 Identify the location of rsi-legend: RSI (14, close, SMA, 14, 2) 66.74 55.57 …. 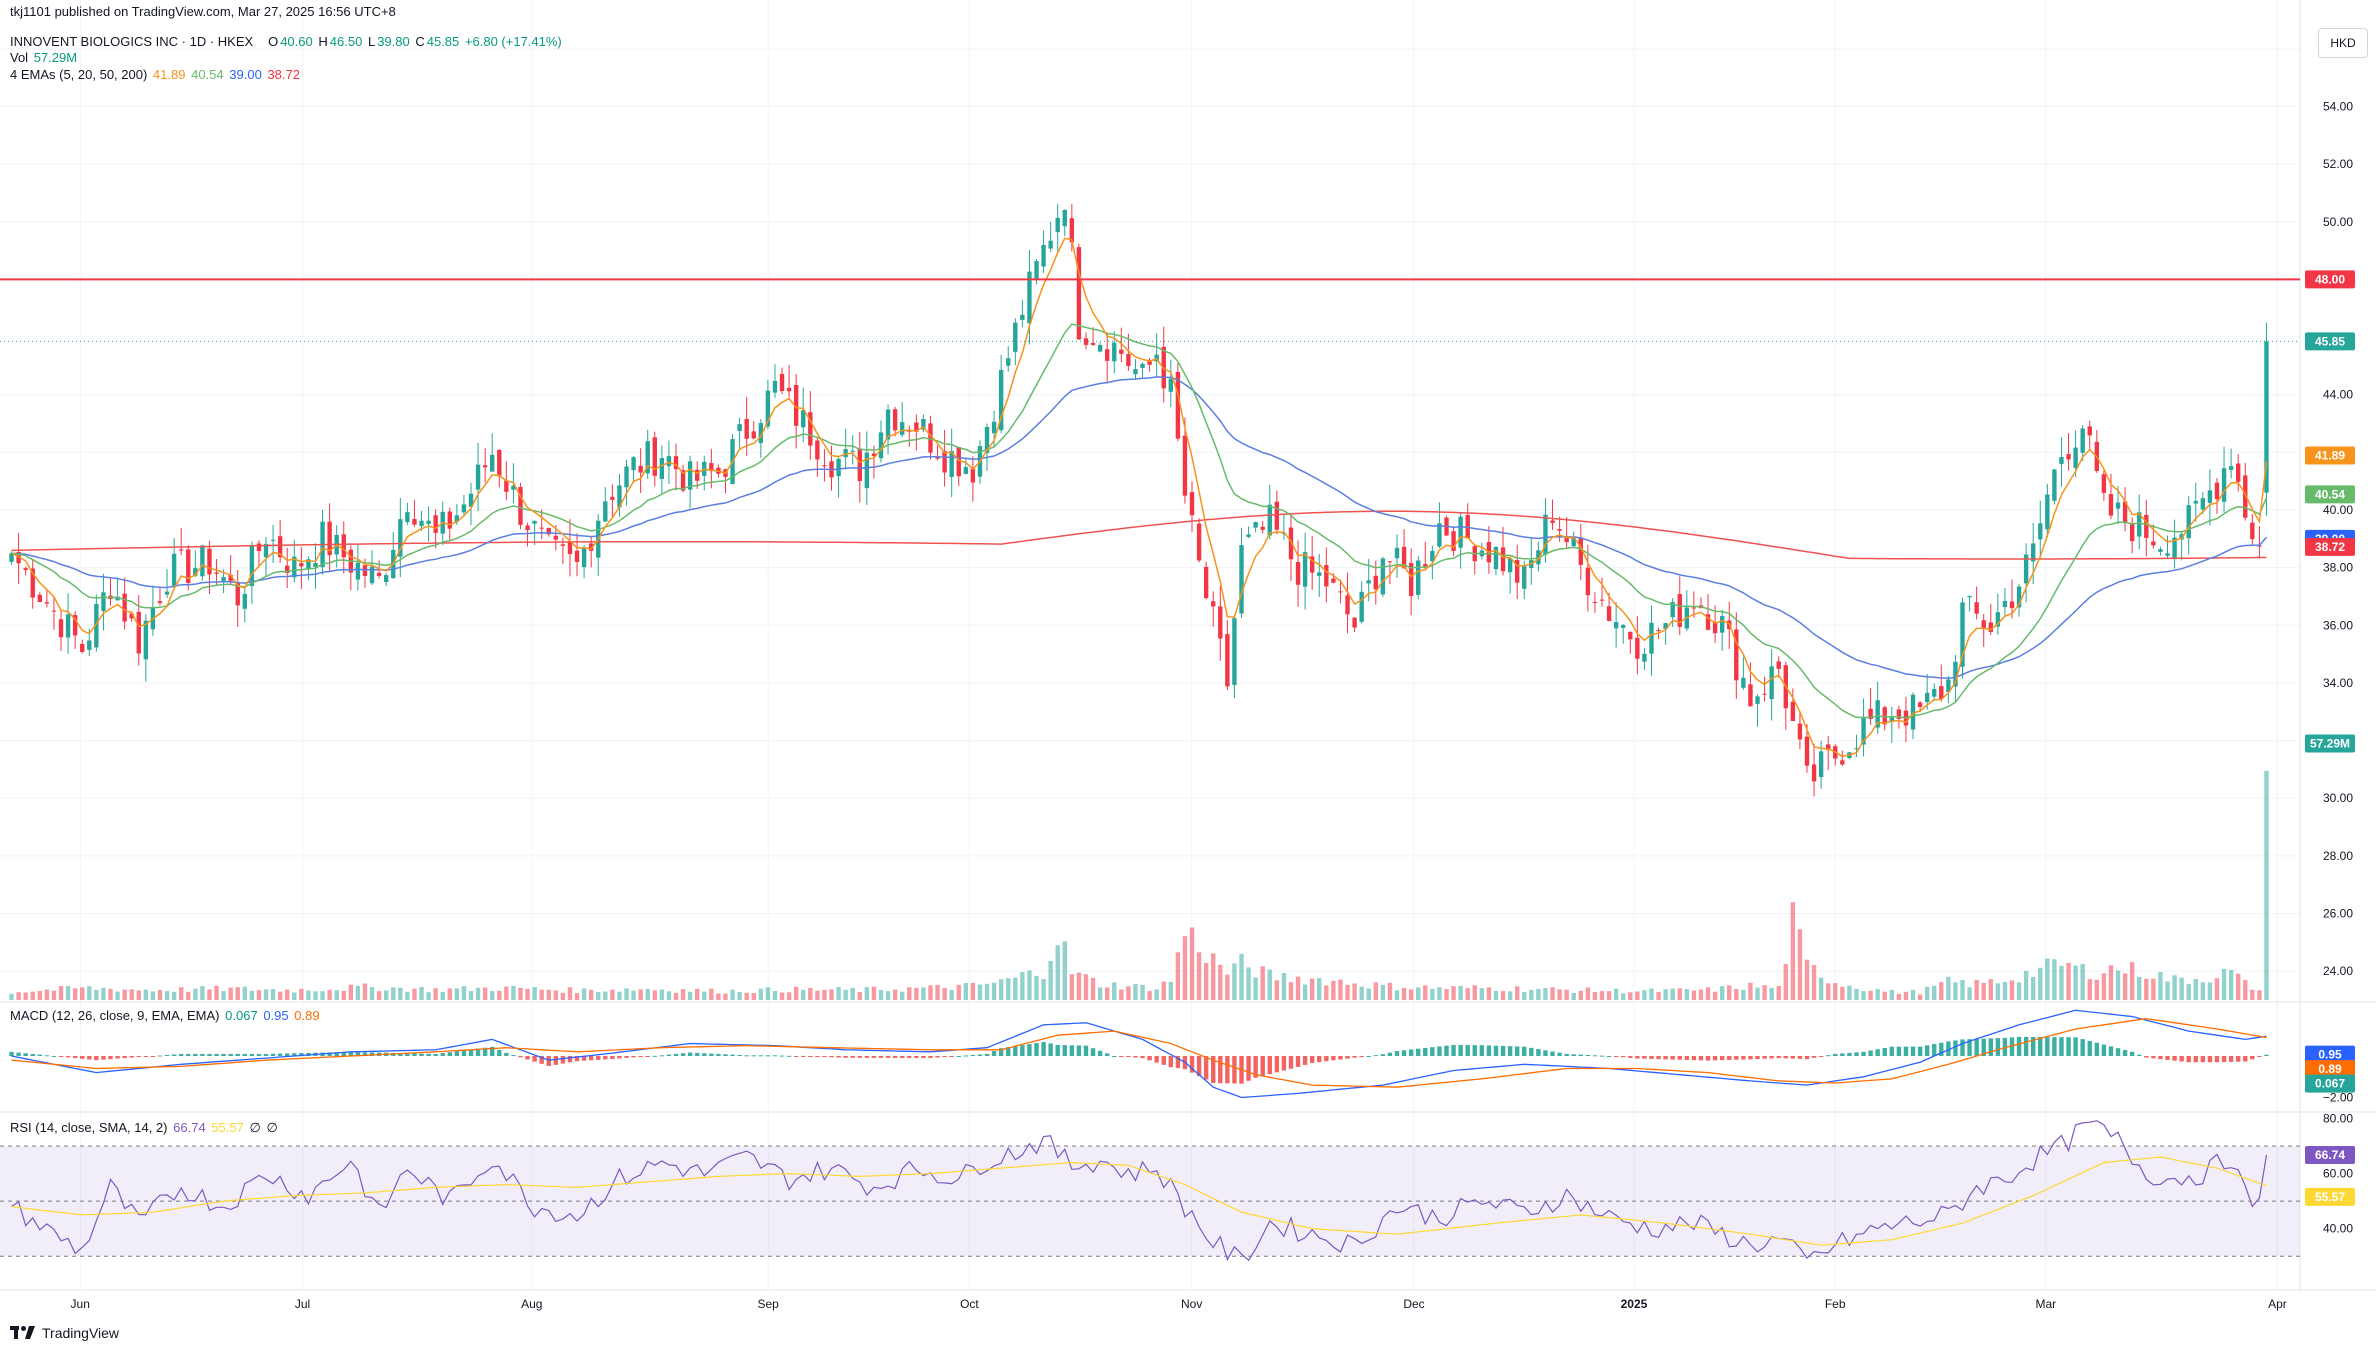
(145, 1128).